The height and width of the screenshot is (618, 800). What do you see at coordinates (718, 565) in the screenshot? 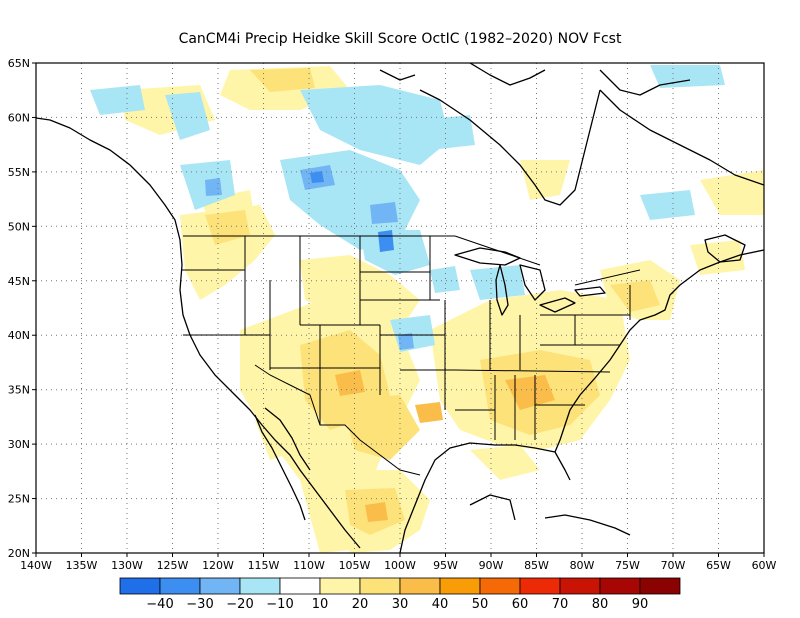
I see `lon-tick-label: 65W` at bounding box center [718, 565].